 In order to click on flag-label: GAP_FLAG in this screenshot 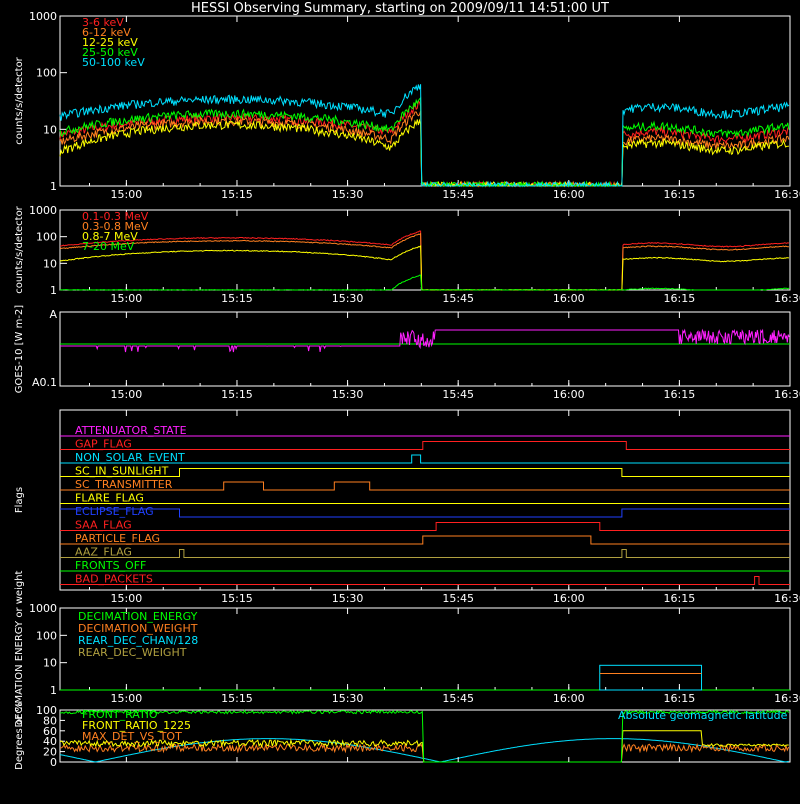, I will do `click(103, 444)`.